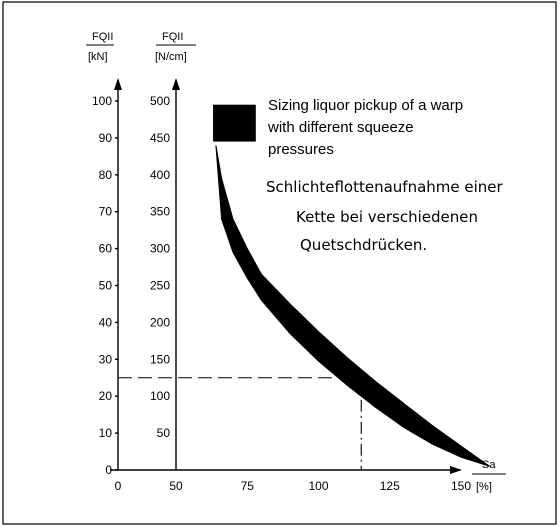  Describe the element at coordinates (106, 286) in the screenshot. I see `y-kn-tick-label: 50` at that location.